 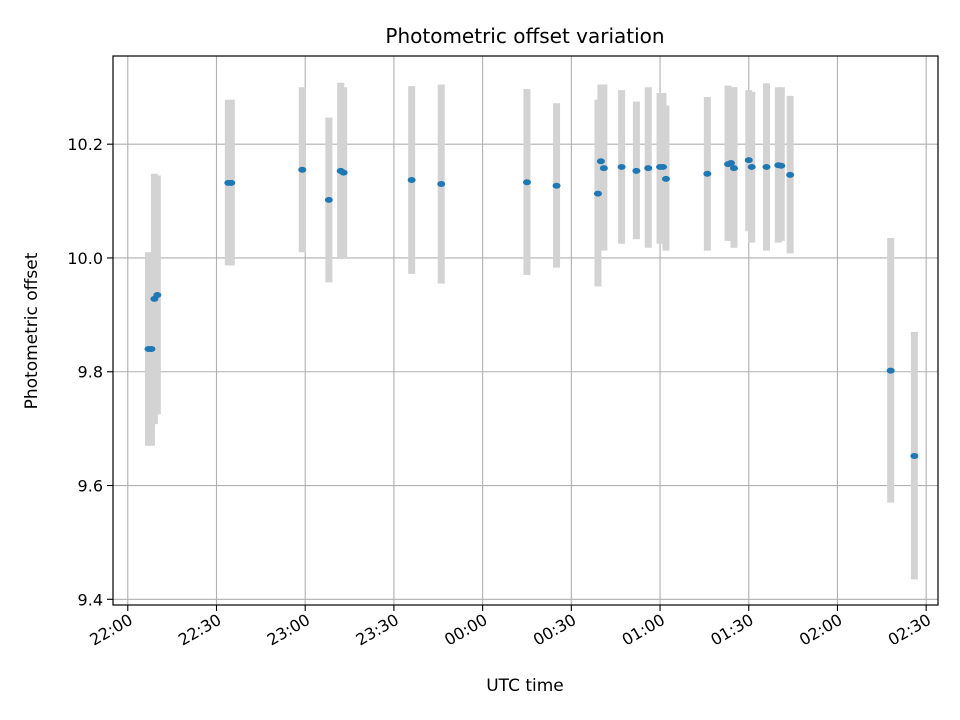 I want to click on y-tick-label: 9.4, so click(x=90, y=599).